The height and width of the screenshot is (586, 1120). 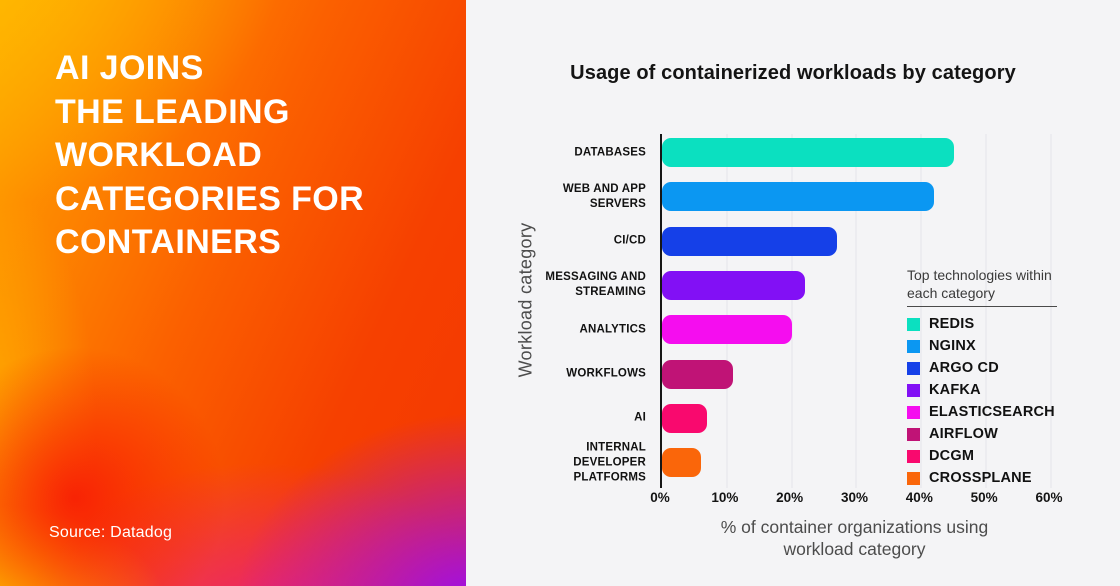 What do you see at coordinates (750, 241) in the screenshot?
I see `bar-ci-cd` at bounding box center [750, 241].